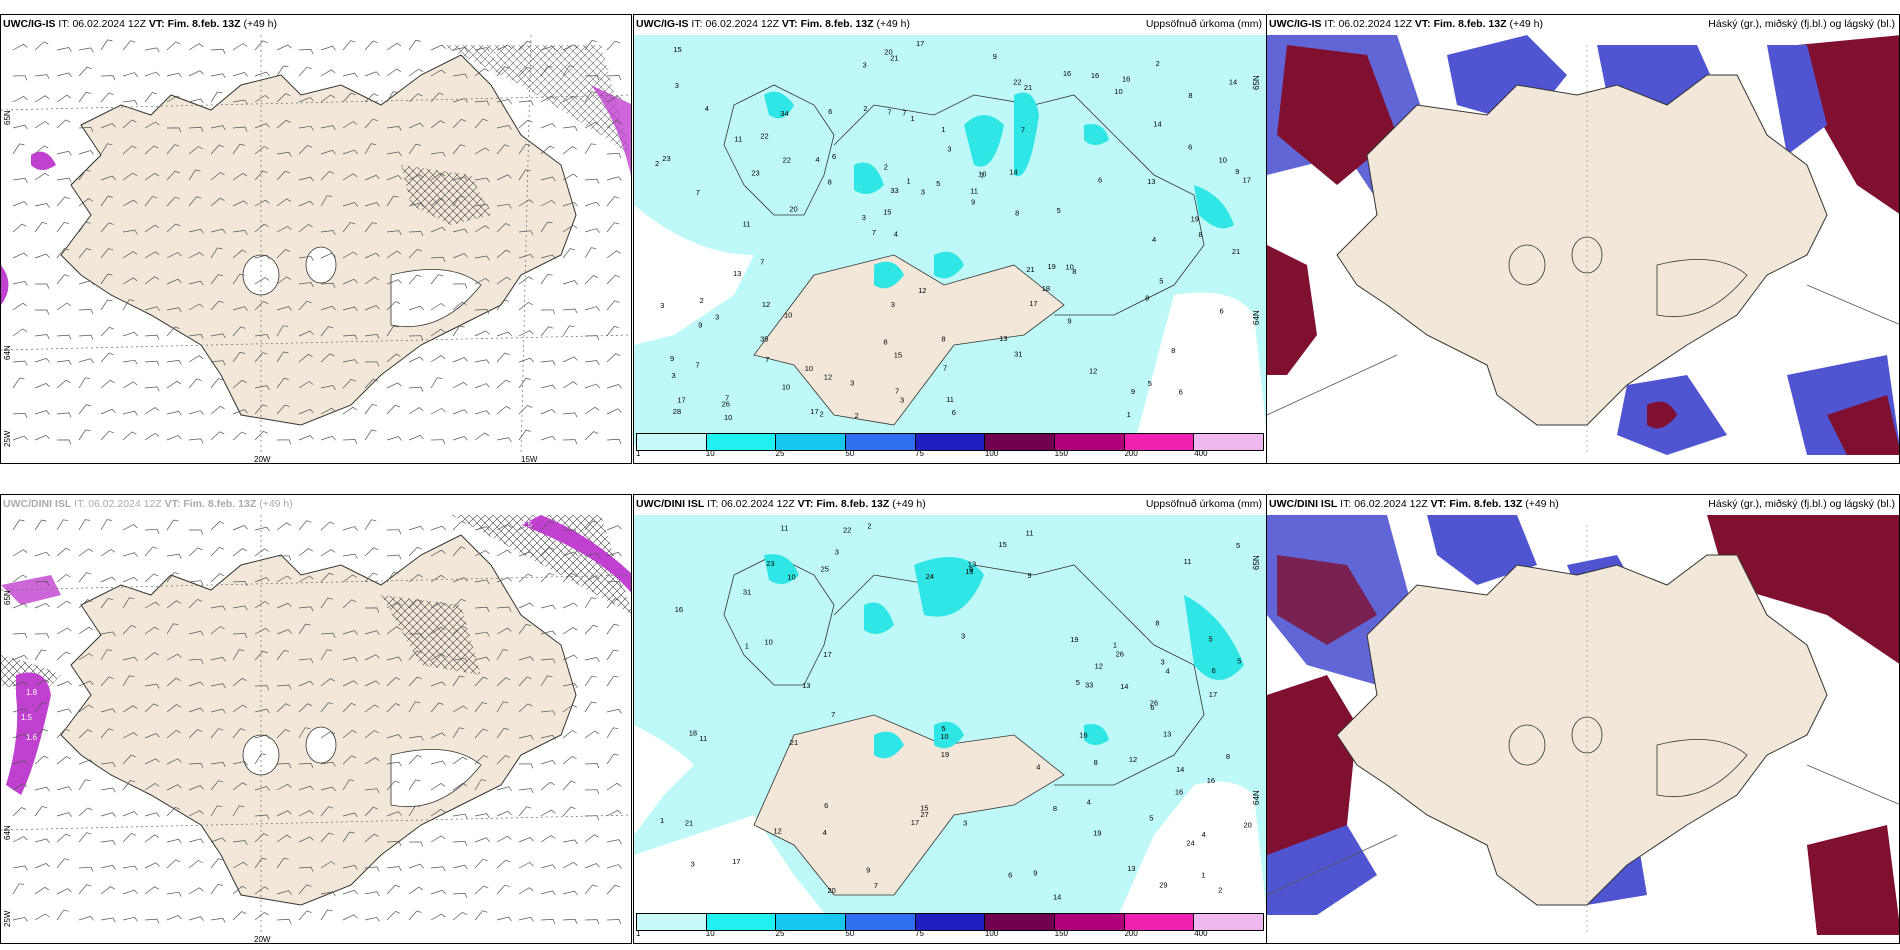  I want to click on precip-value: 10, so click(1070, 266).